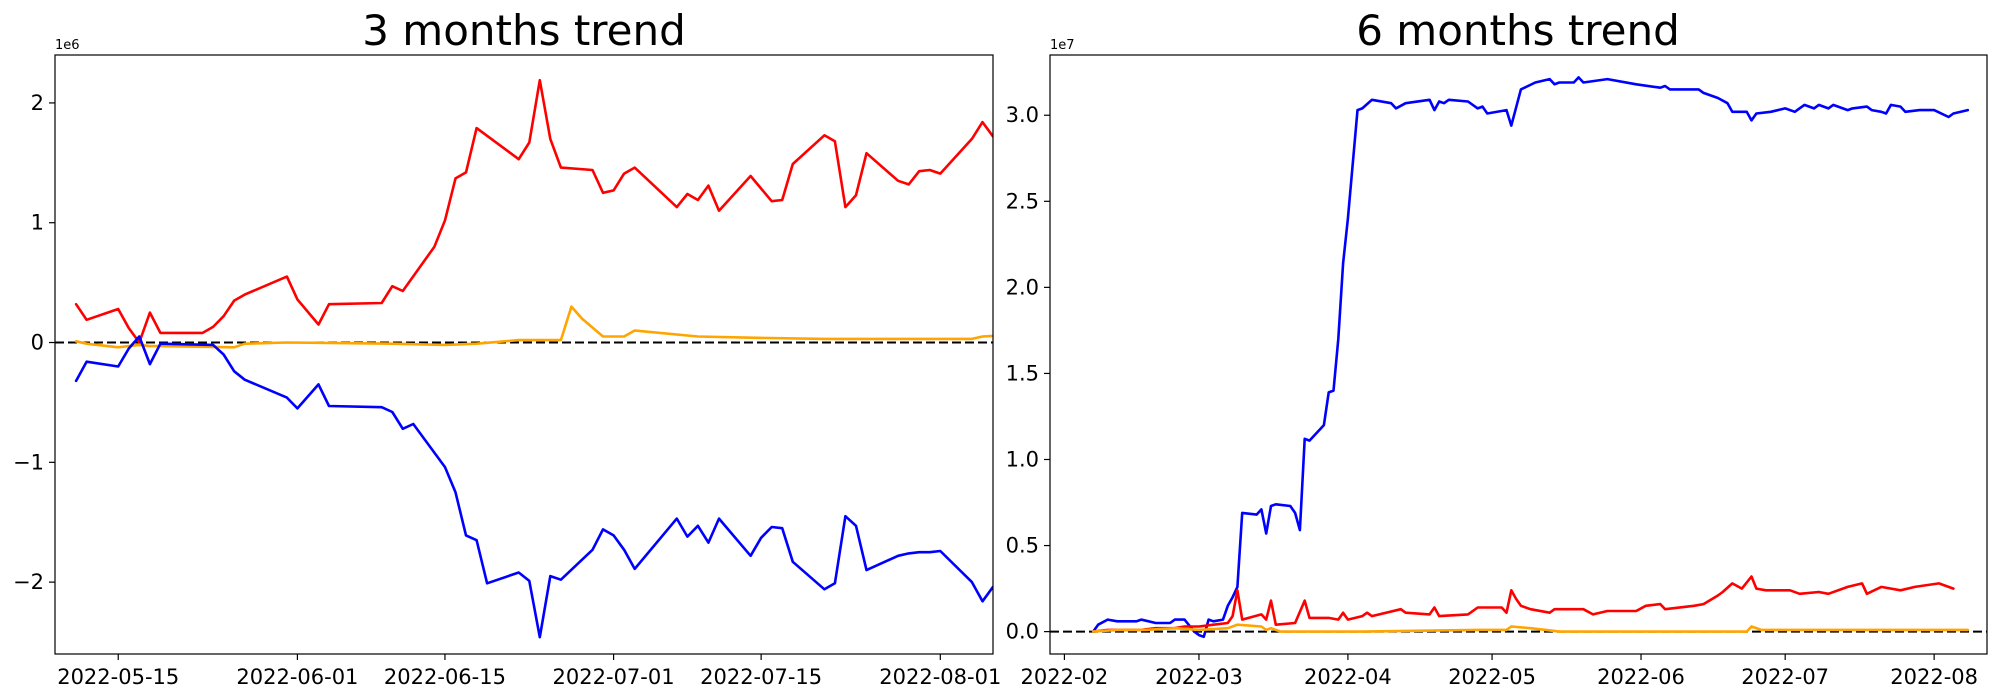 The height and width of the screenshot is (700, 2000). I want to click on x-tick-label: 2022-04, so click(1348, 677).